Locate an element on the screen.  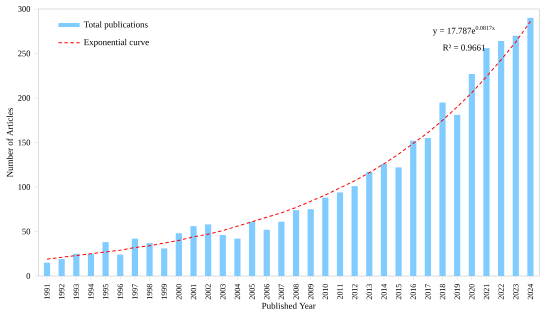
legend-label: Total publications is located at coordinates (116, 25).